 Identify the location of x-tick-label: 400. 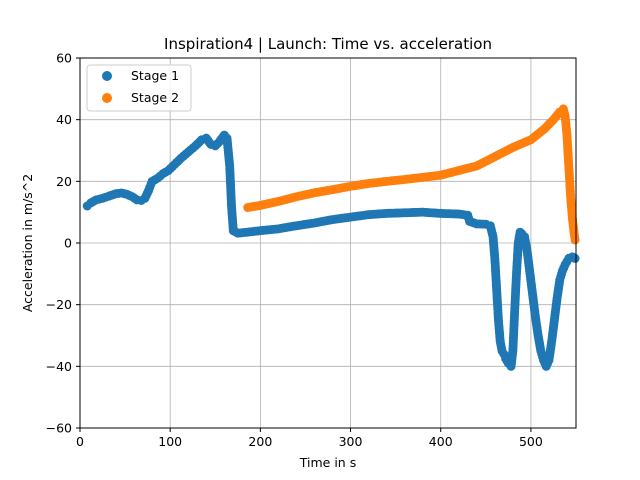
(441, 441).